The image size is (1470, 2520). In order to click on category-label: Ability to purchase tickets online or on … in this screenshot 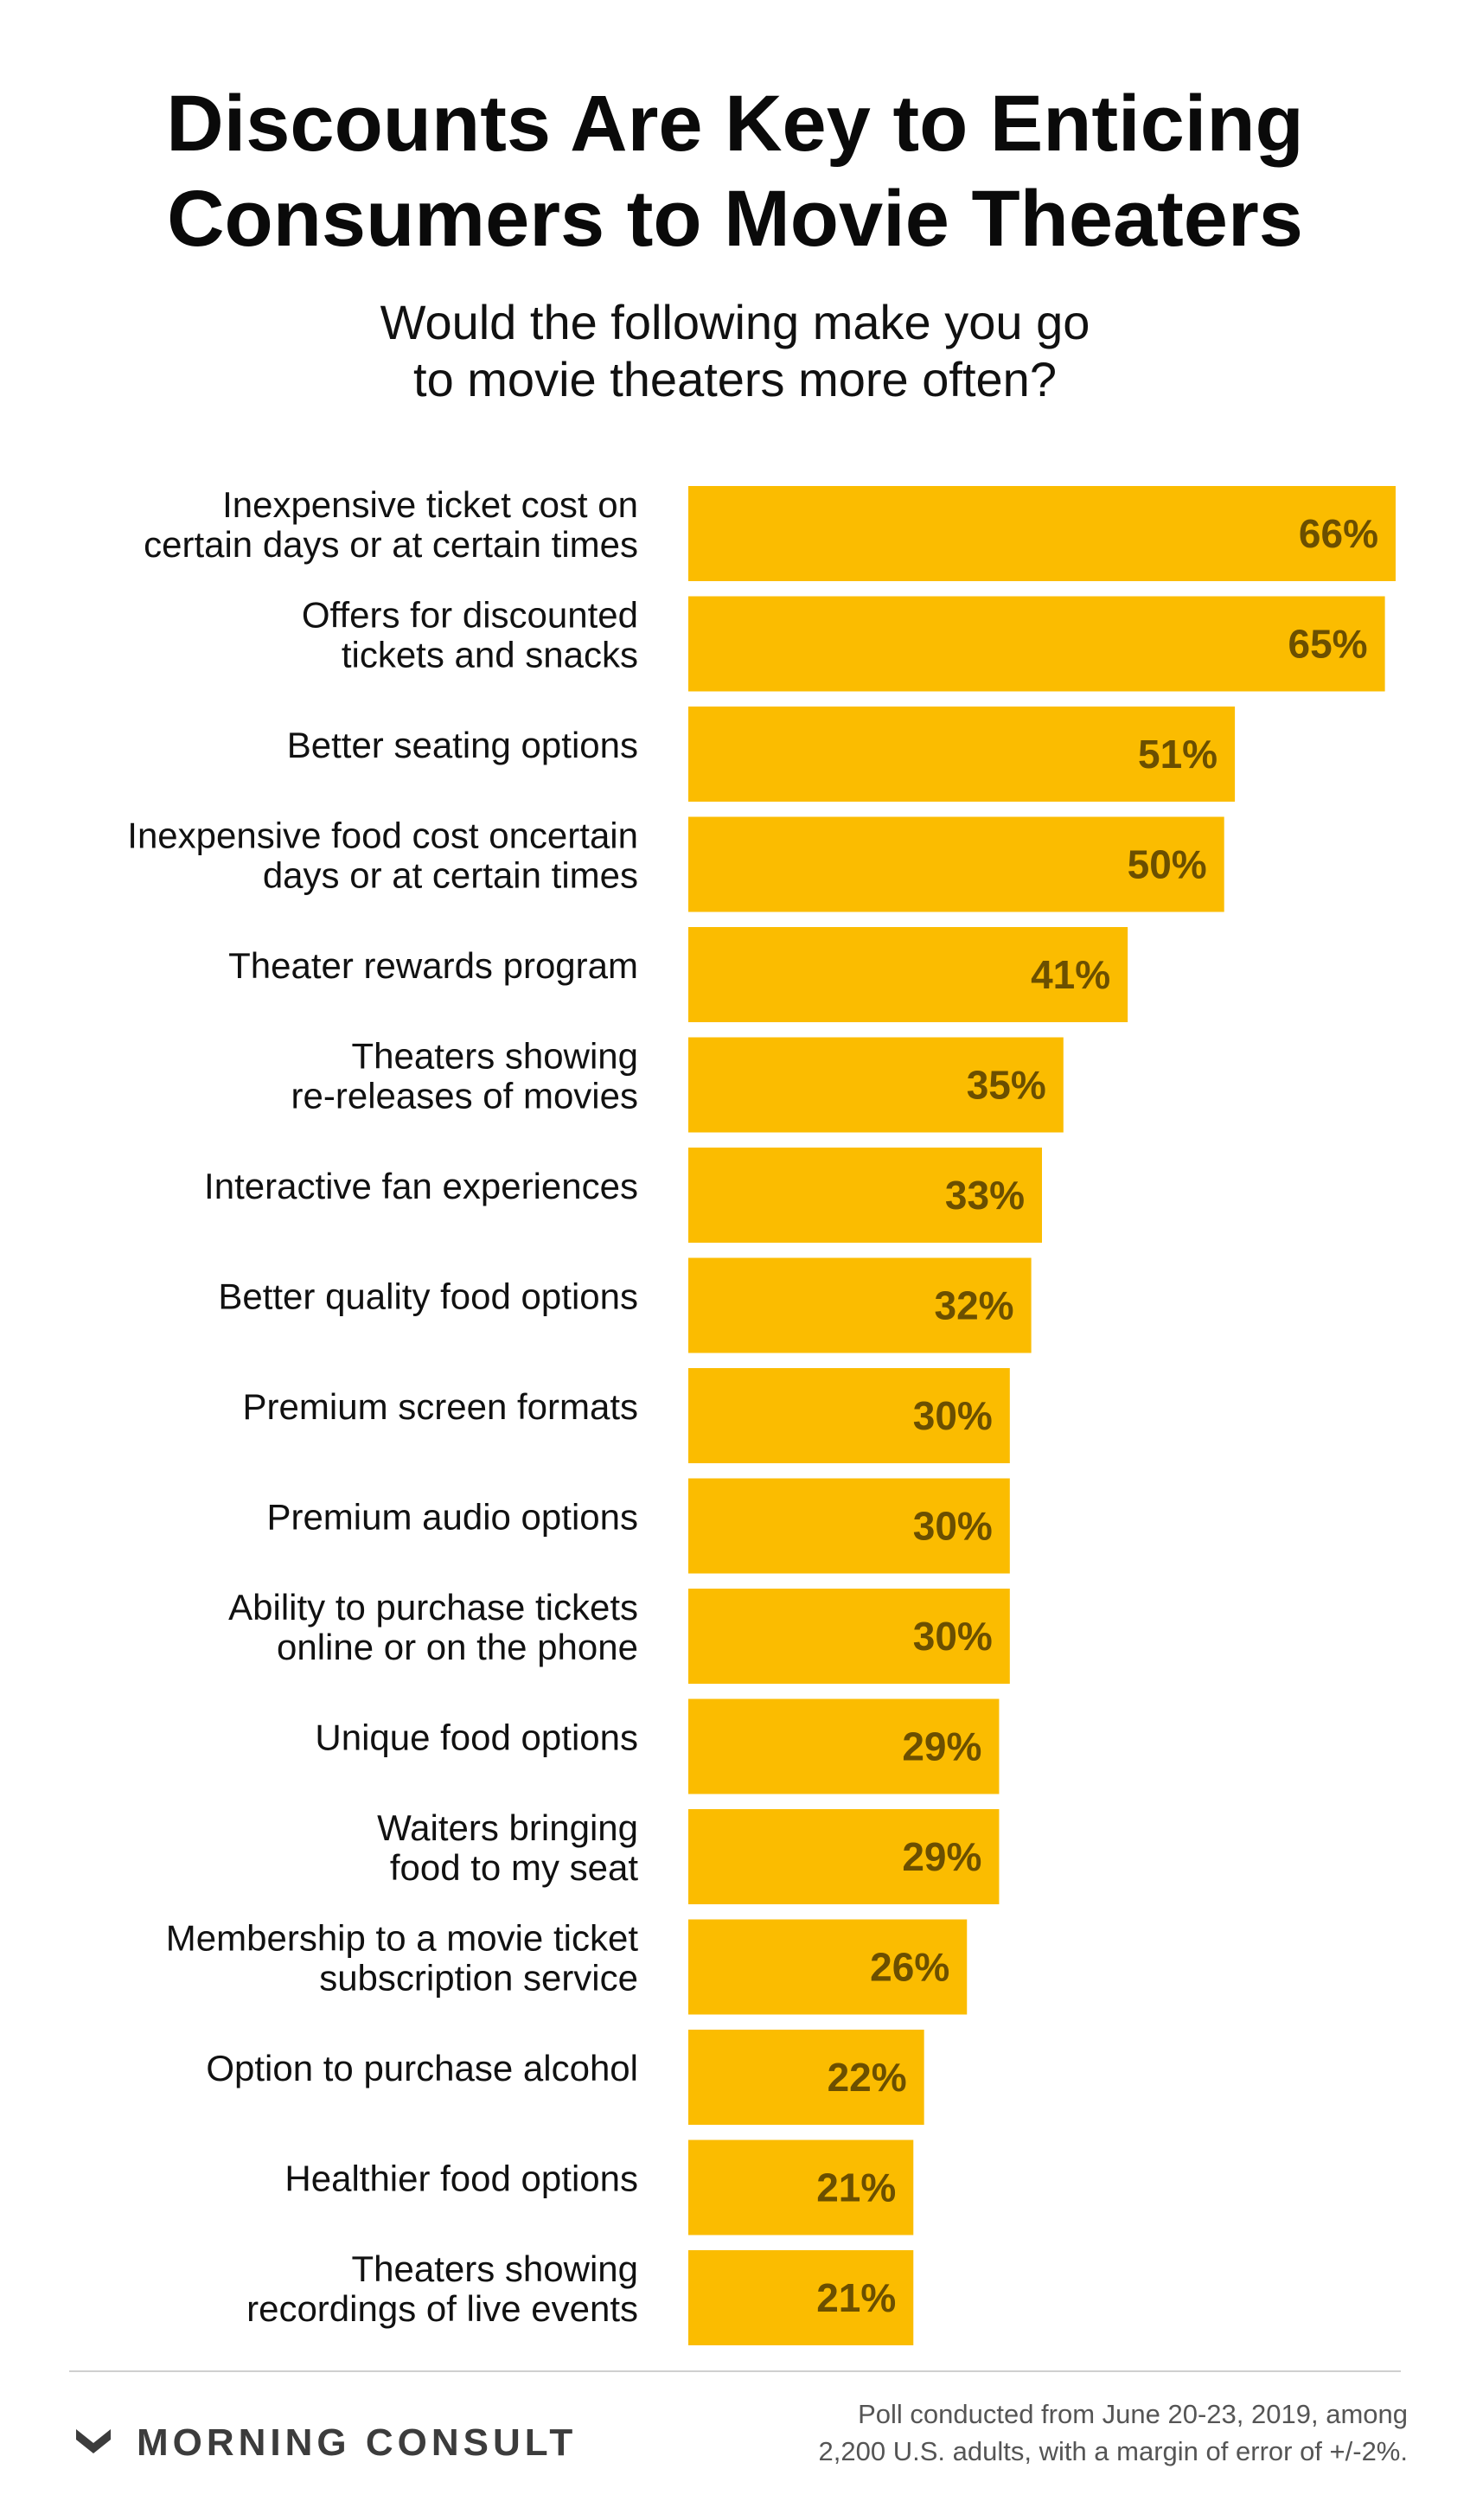, I will do `click(433, 1627)`.